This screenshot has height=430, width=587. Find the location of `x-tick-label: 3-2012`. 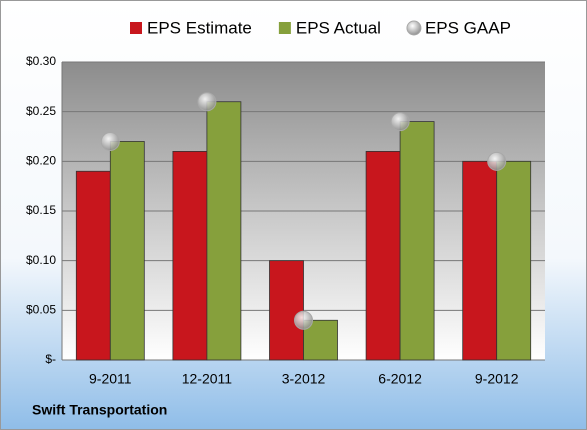

x-tick-label: 3-2012 is located at coordinates (304, 379).